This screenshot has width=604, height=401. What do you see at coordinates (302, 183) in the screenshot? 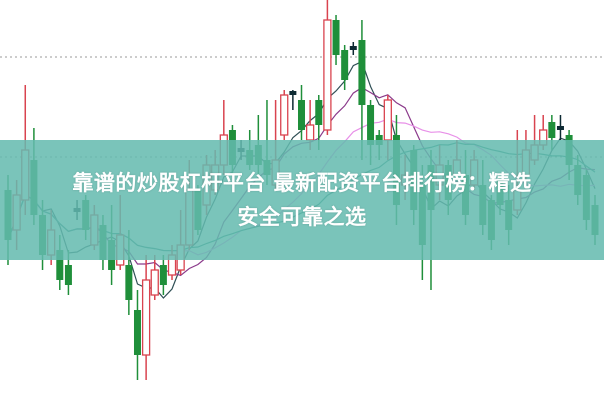
I see `title-line-1: 靠谱的炒股杠杆平台 最新配资平台排行榜：精选` at bounding box center [302, 183].